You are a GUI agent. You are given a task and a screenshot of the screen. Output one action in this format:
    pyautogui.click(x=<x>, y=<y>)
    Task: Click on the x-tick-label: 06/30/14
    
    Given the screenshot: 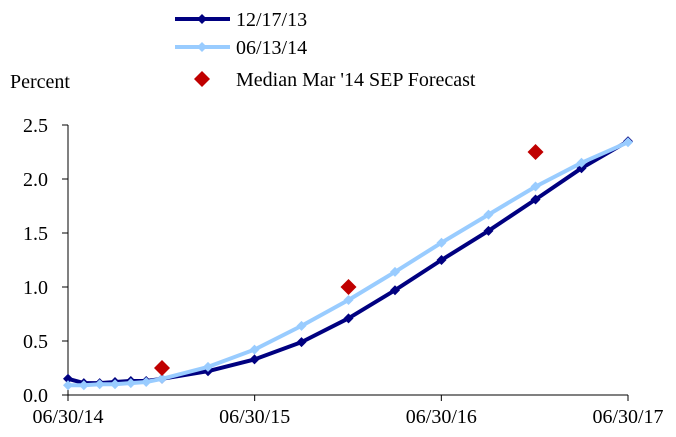 What is the action you would take?
    pyautogui.click(x=67, y=417)
    